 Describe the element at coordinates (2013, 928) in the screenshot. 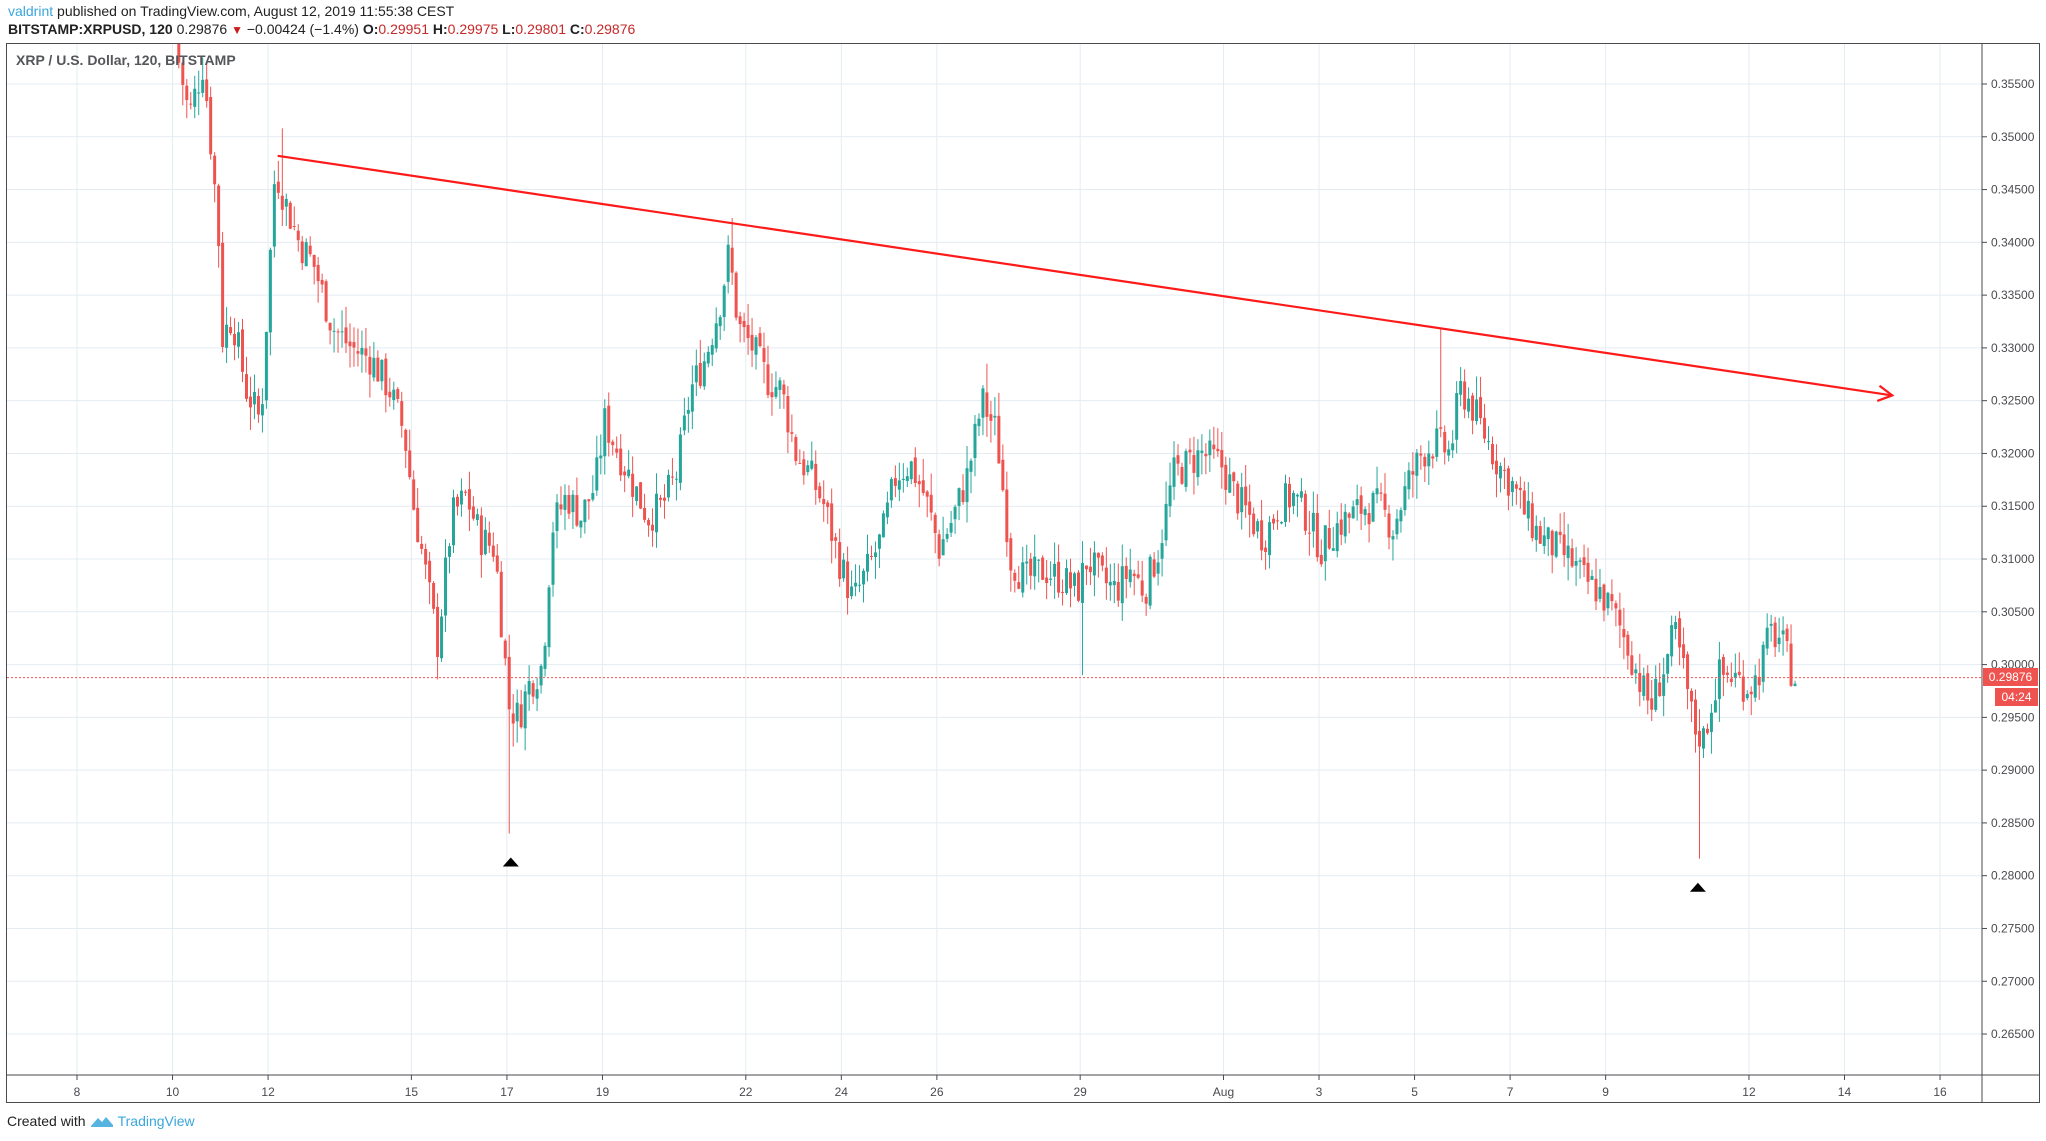

I see `y-tick-label: 0.27500` at that location.